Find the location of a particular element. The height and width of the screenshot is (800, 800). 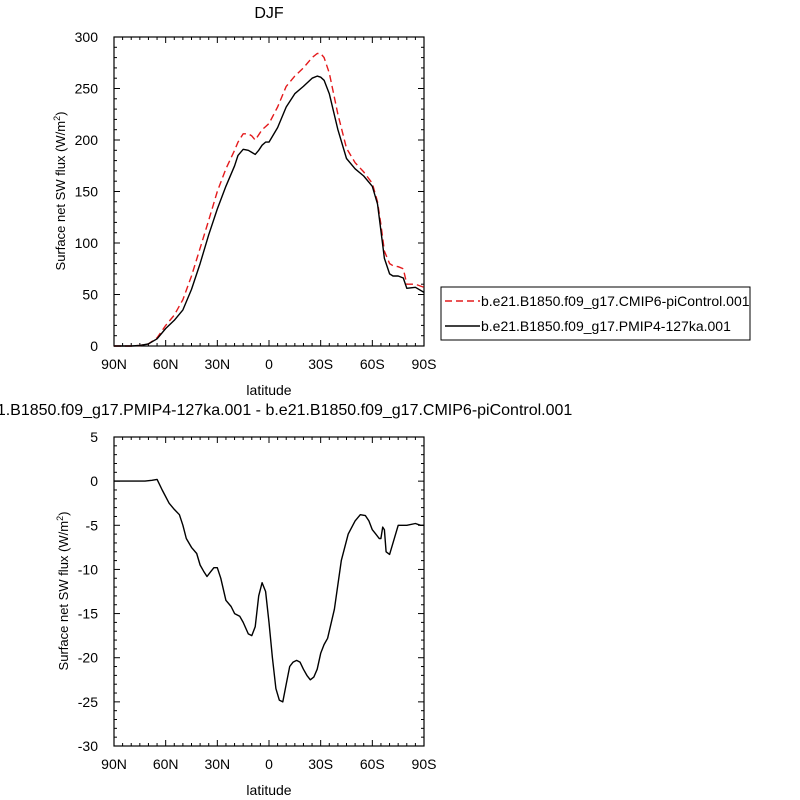

y-tick-label: 250 is located at coordinates (87, 89).